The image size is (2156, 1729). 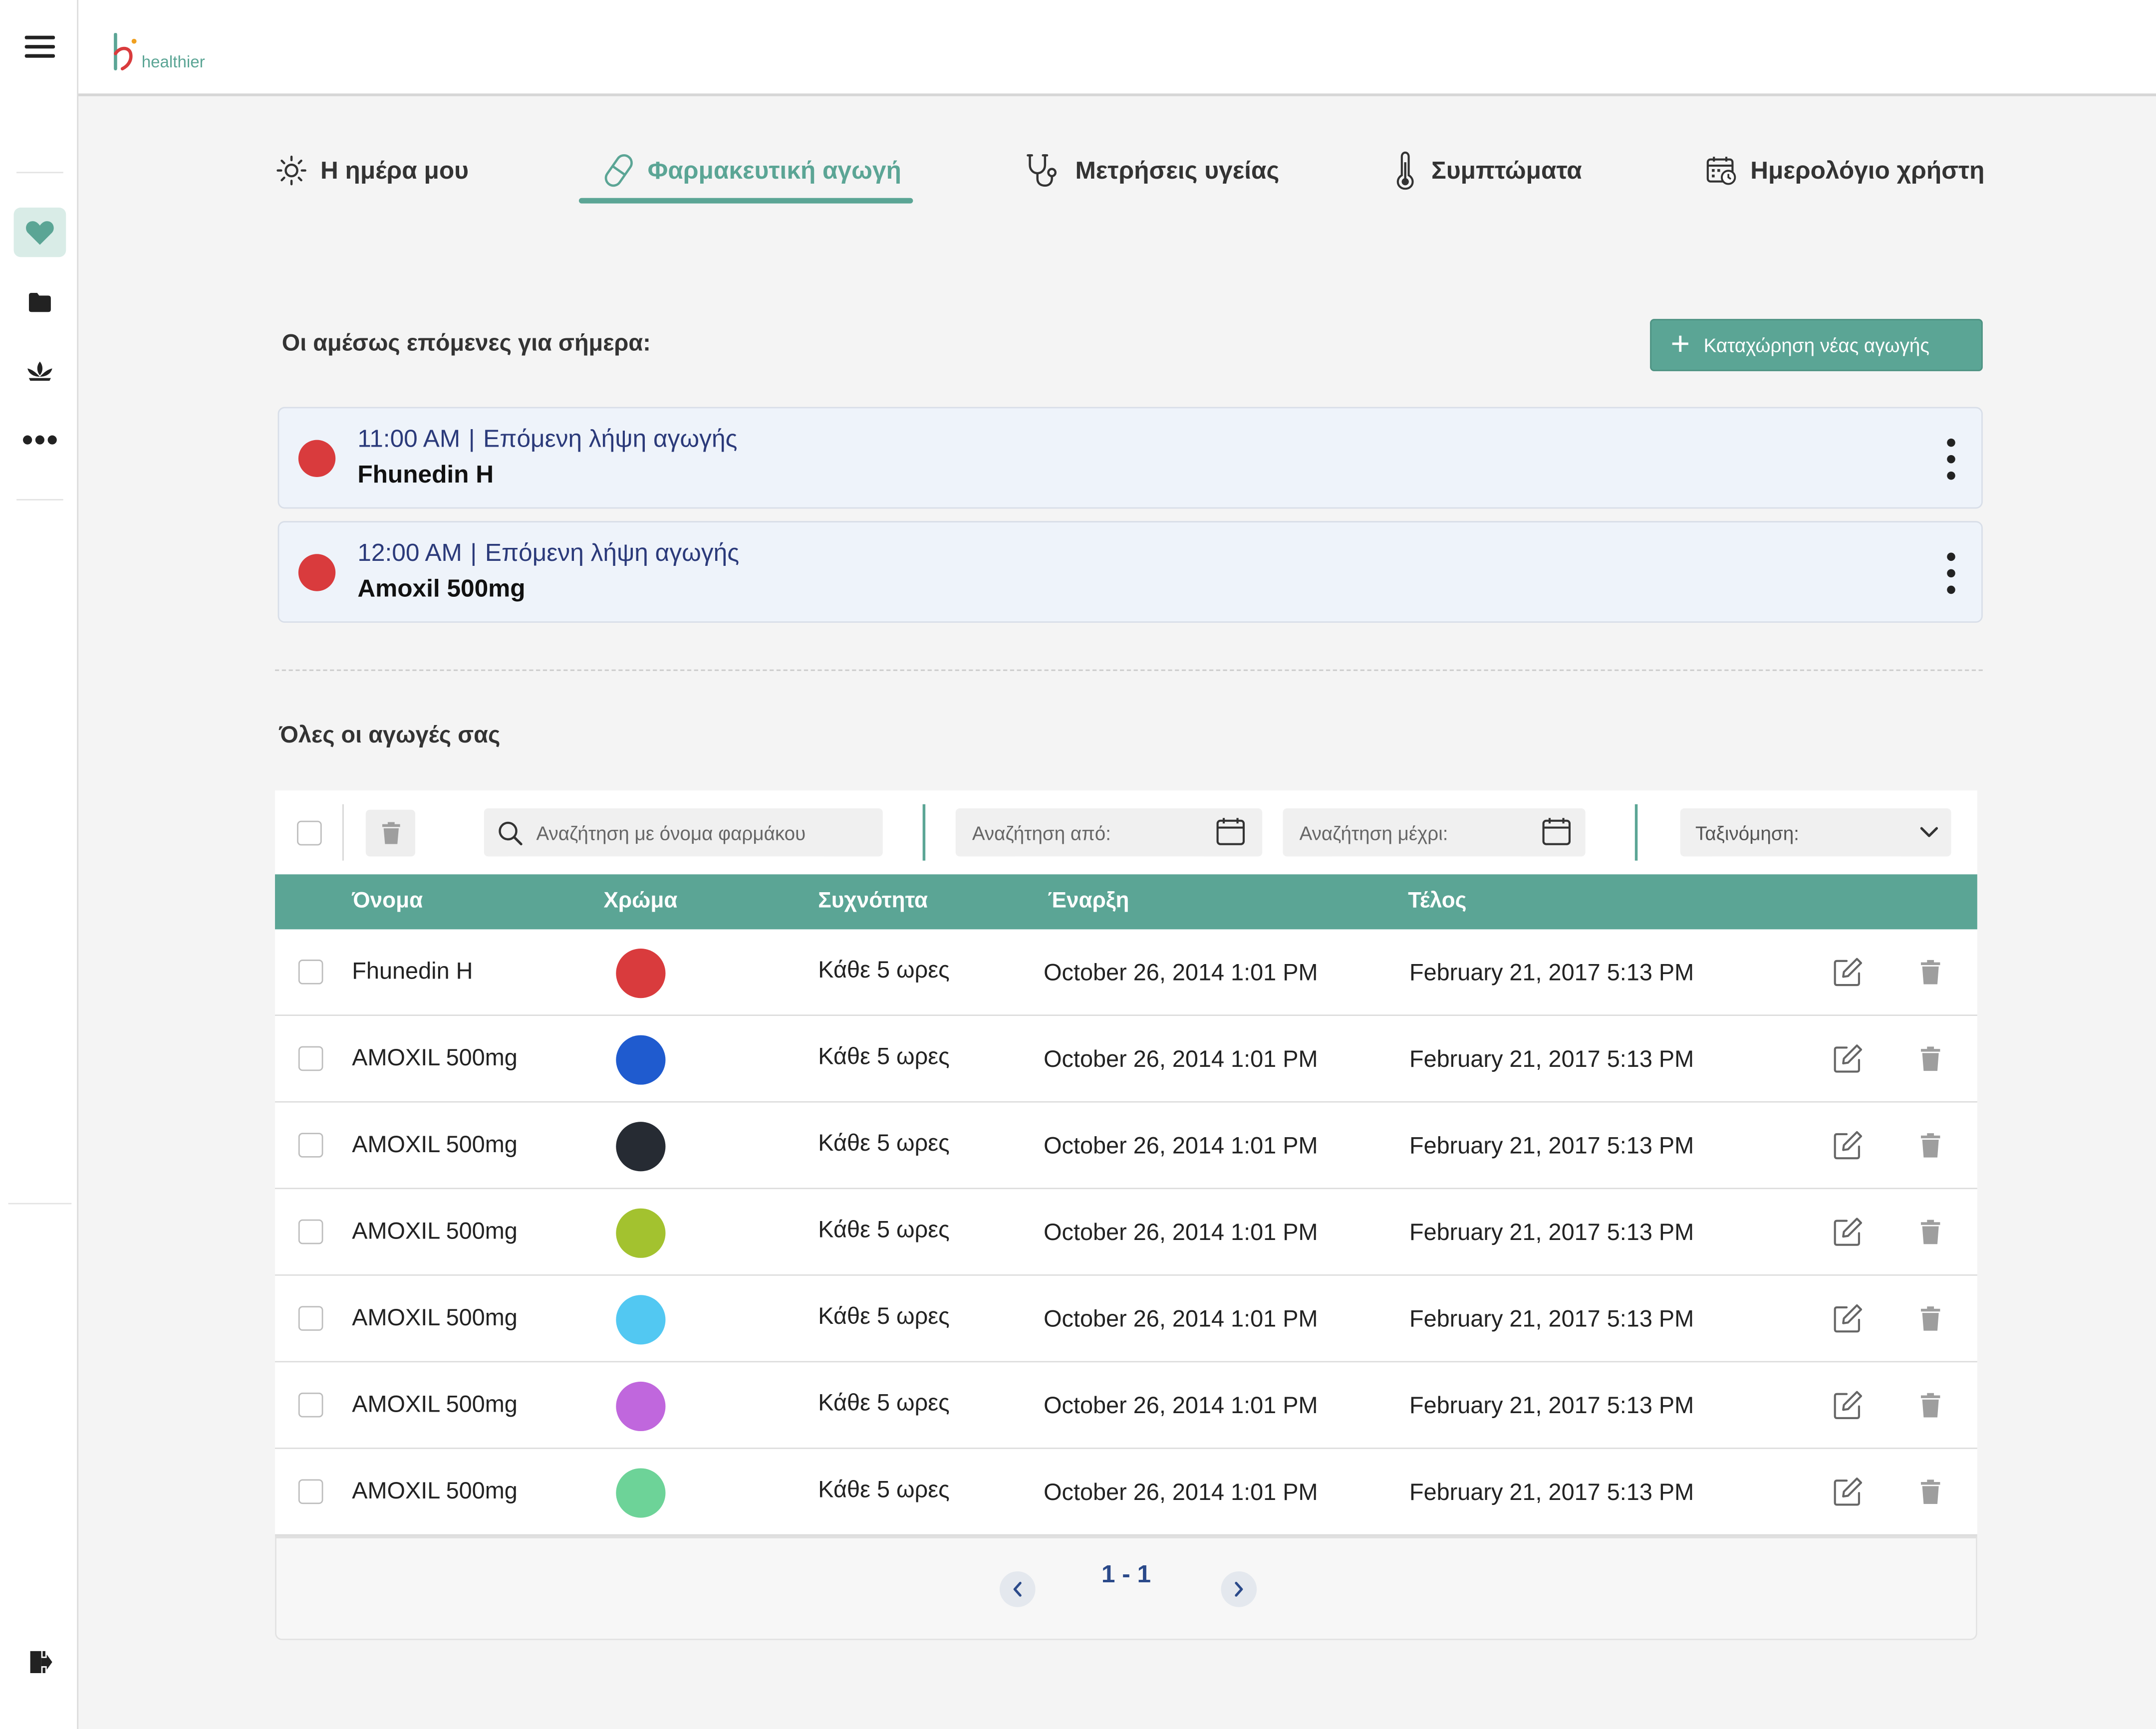 I want to click on column-header-start: Έναρξη, so click(x=1088, y=901).